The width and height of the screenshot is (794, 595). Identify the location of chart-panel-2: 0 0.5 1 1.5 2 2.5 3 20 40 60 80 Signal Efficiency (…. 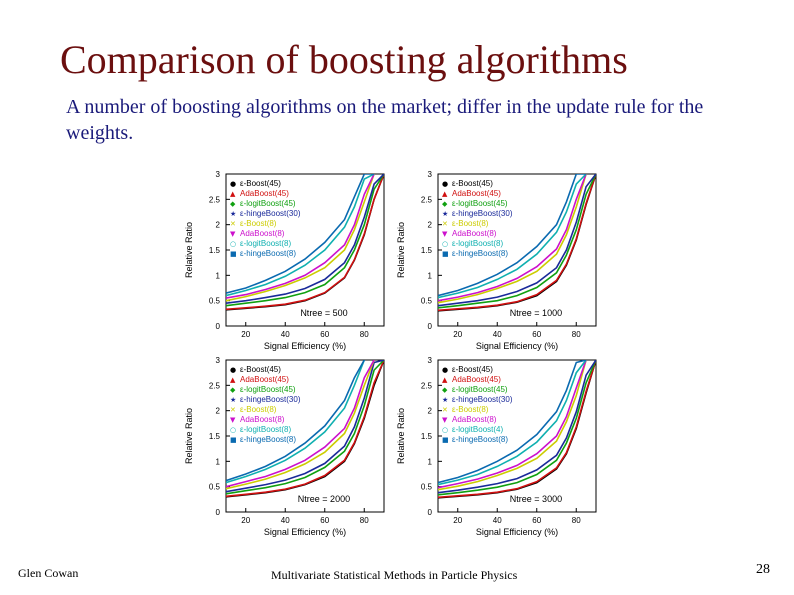
(496, 260).